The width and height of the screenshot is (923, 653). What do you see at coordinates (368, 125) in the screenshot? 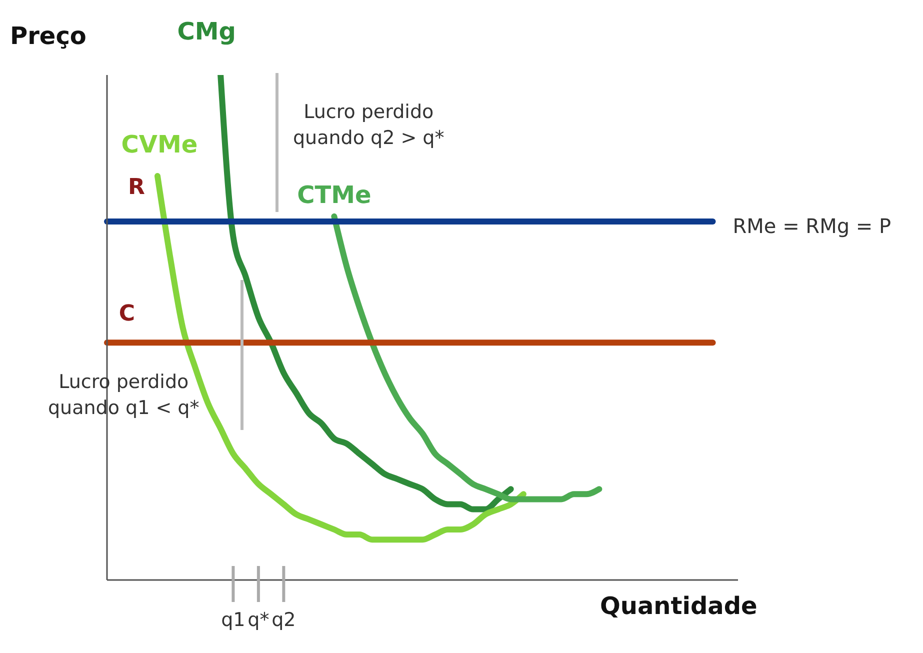
I see `annotation: Lucro perdido quando q2 > q*` at bounding box center [368, 125].